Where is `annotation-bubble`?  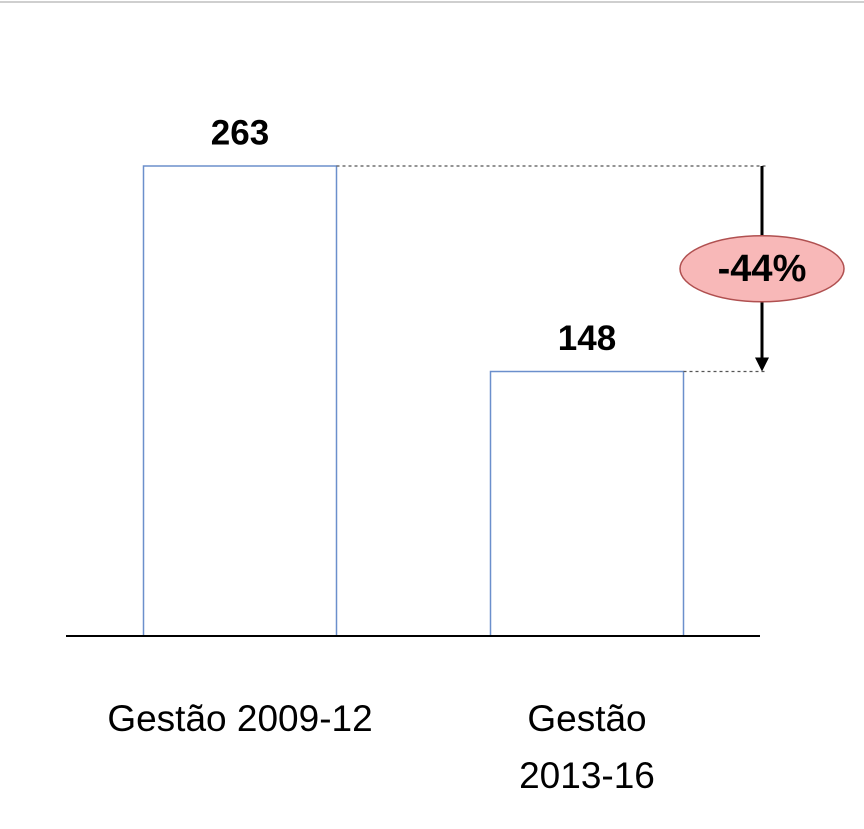 annotation-bubble is located at coordinates (762, 269).